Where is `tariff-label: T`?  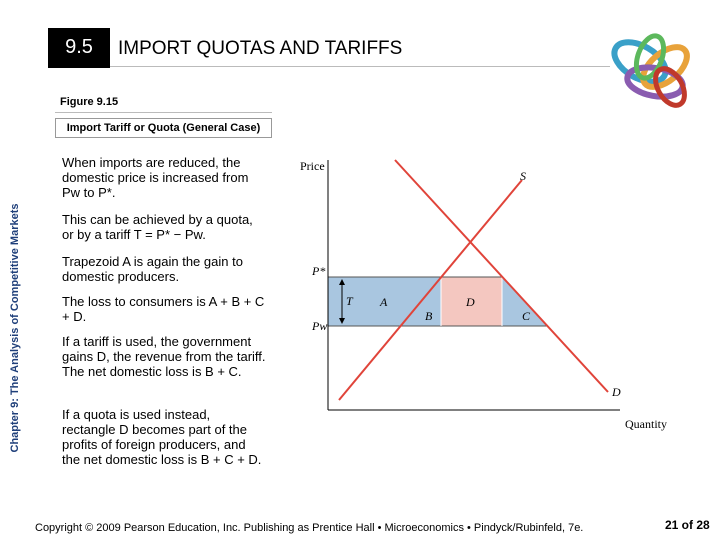
tariff-label: T is located at coordinates (350, 301).